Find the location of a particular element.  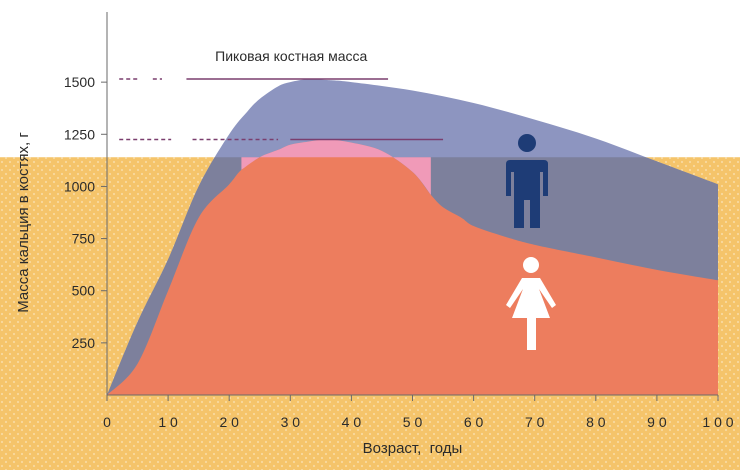

x-tick-label: 1 0 is located at coordinates (168, 422).